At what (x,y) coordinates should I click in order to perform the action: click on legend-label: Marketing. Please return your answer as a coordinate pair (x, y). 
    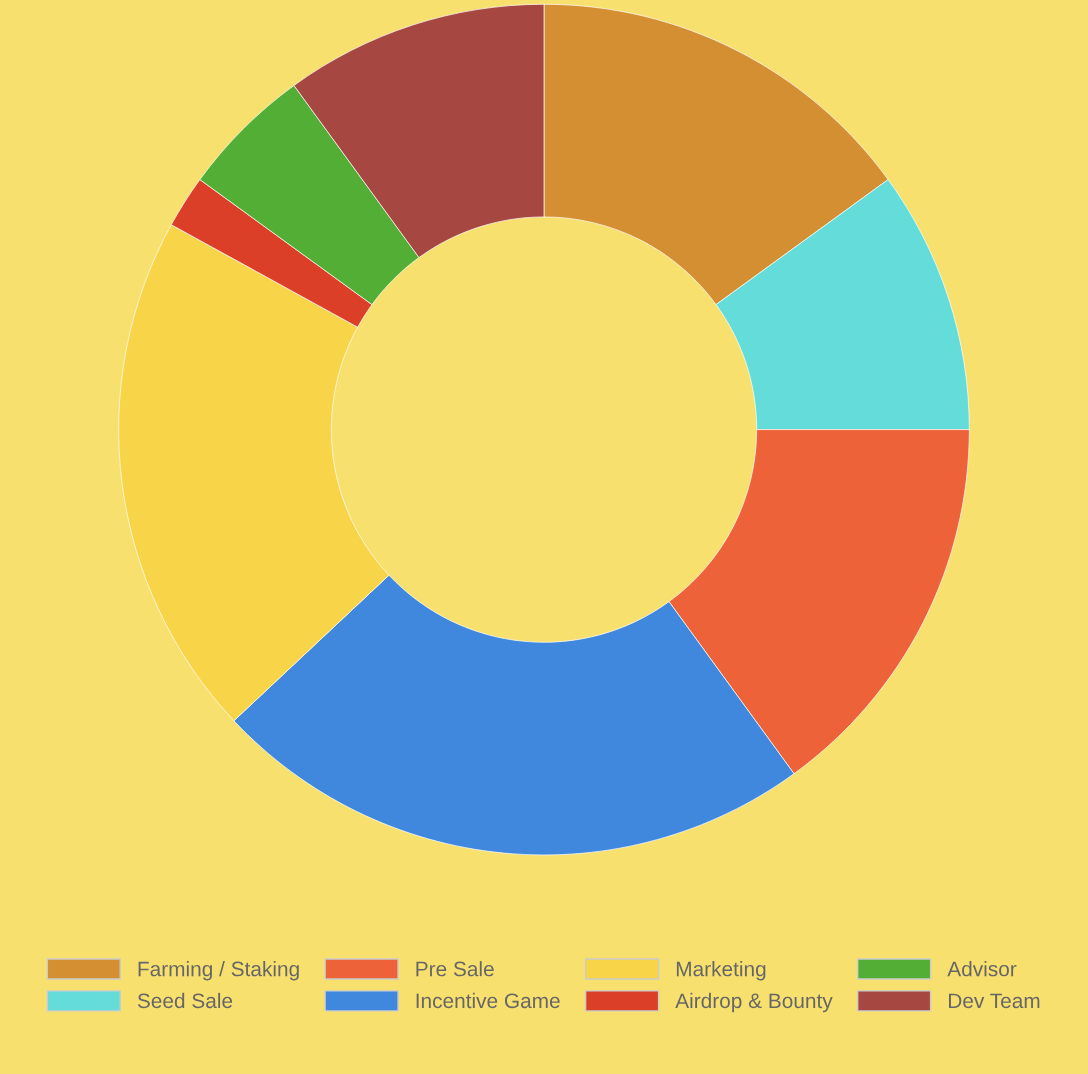
    Looking at the image, I should click on (721, 971).